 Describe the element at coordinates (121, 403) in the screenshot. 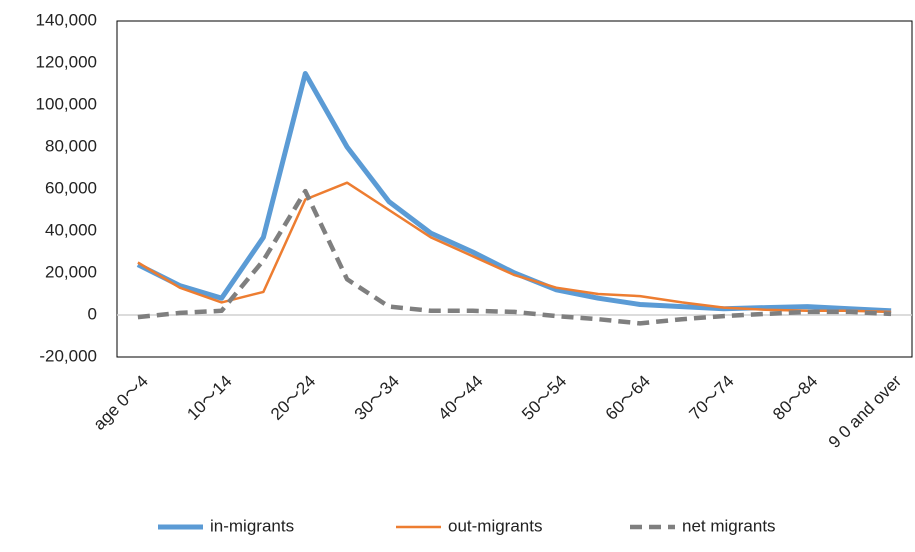

I see `x-tick-label: age 0～4` at that location.